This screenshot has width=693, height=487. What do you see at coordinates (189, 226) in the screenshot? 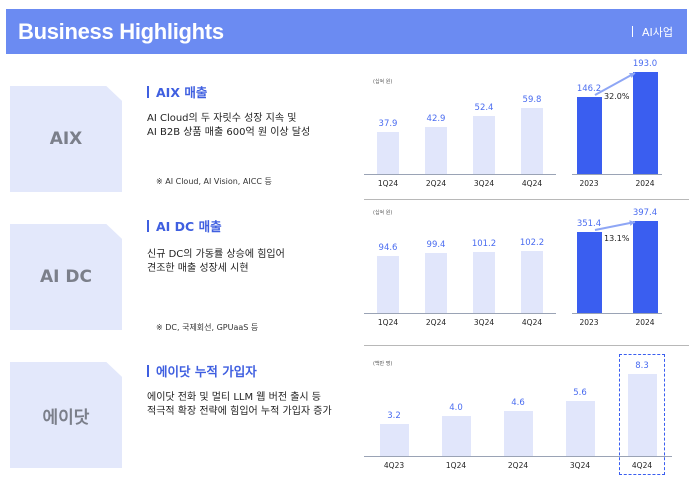
I see `aidc-title-text: AI DC 매출` at bounding box center [189, 226].